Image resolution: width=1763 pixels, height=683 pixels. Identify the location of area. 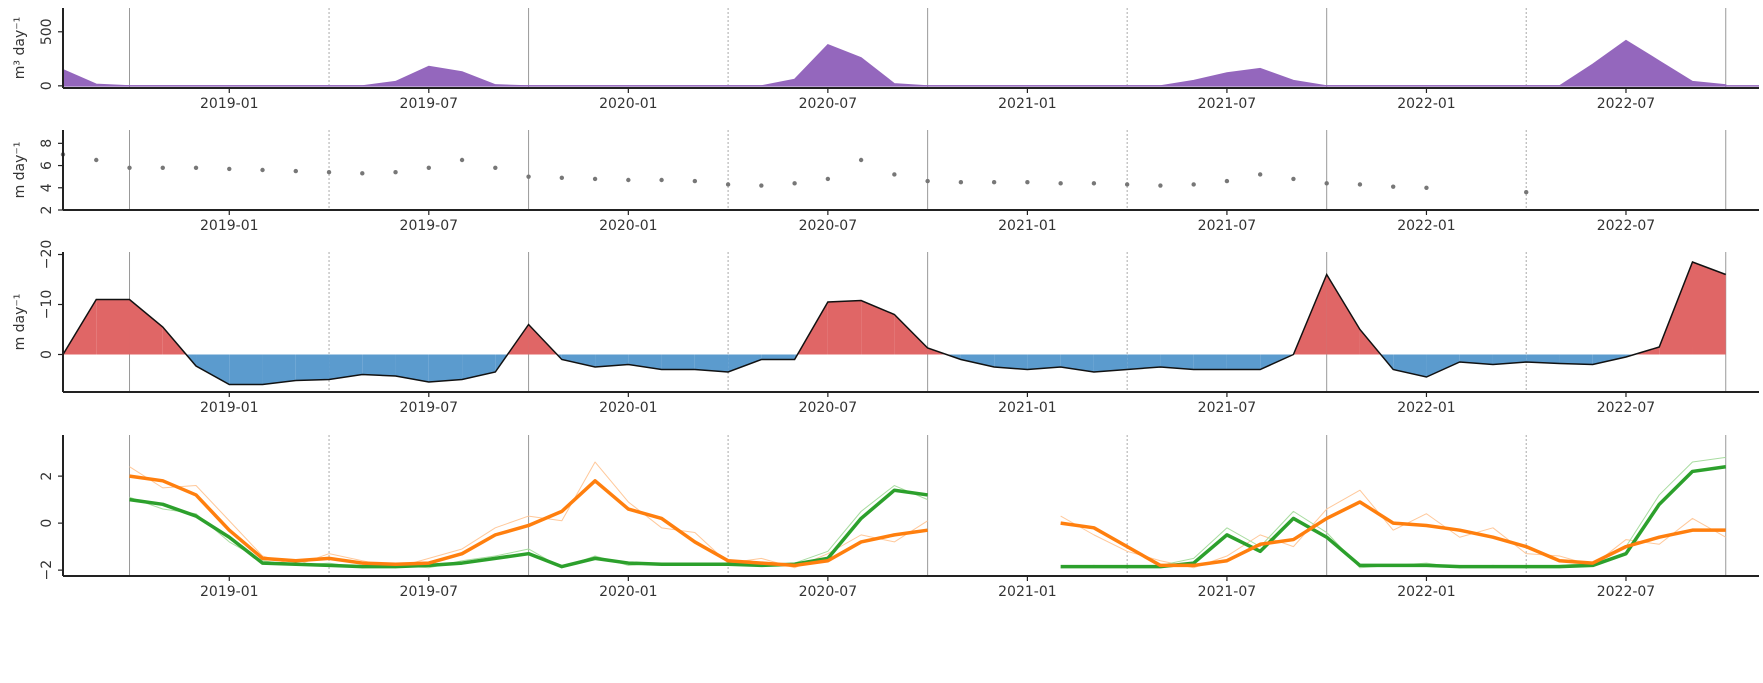
(894, 63).